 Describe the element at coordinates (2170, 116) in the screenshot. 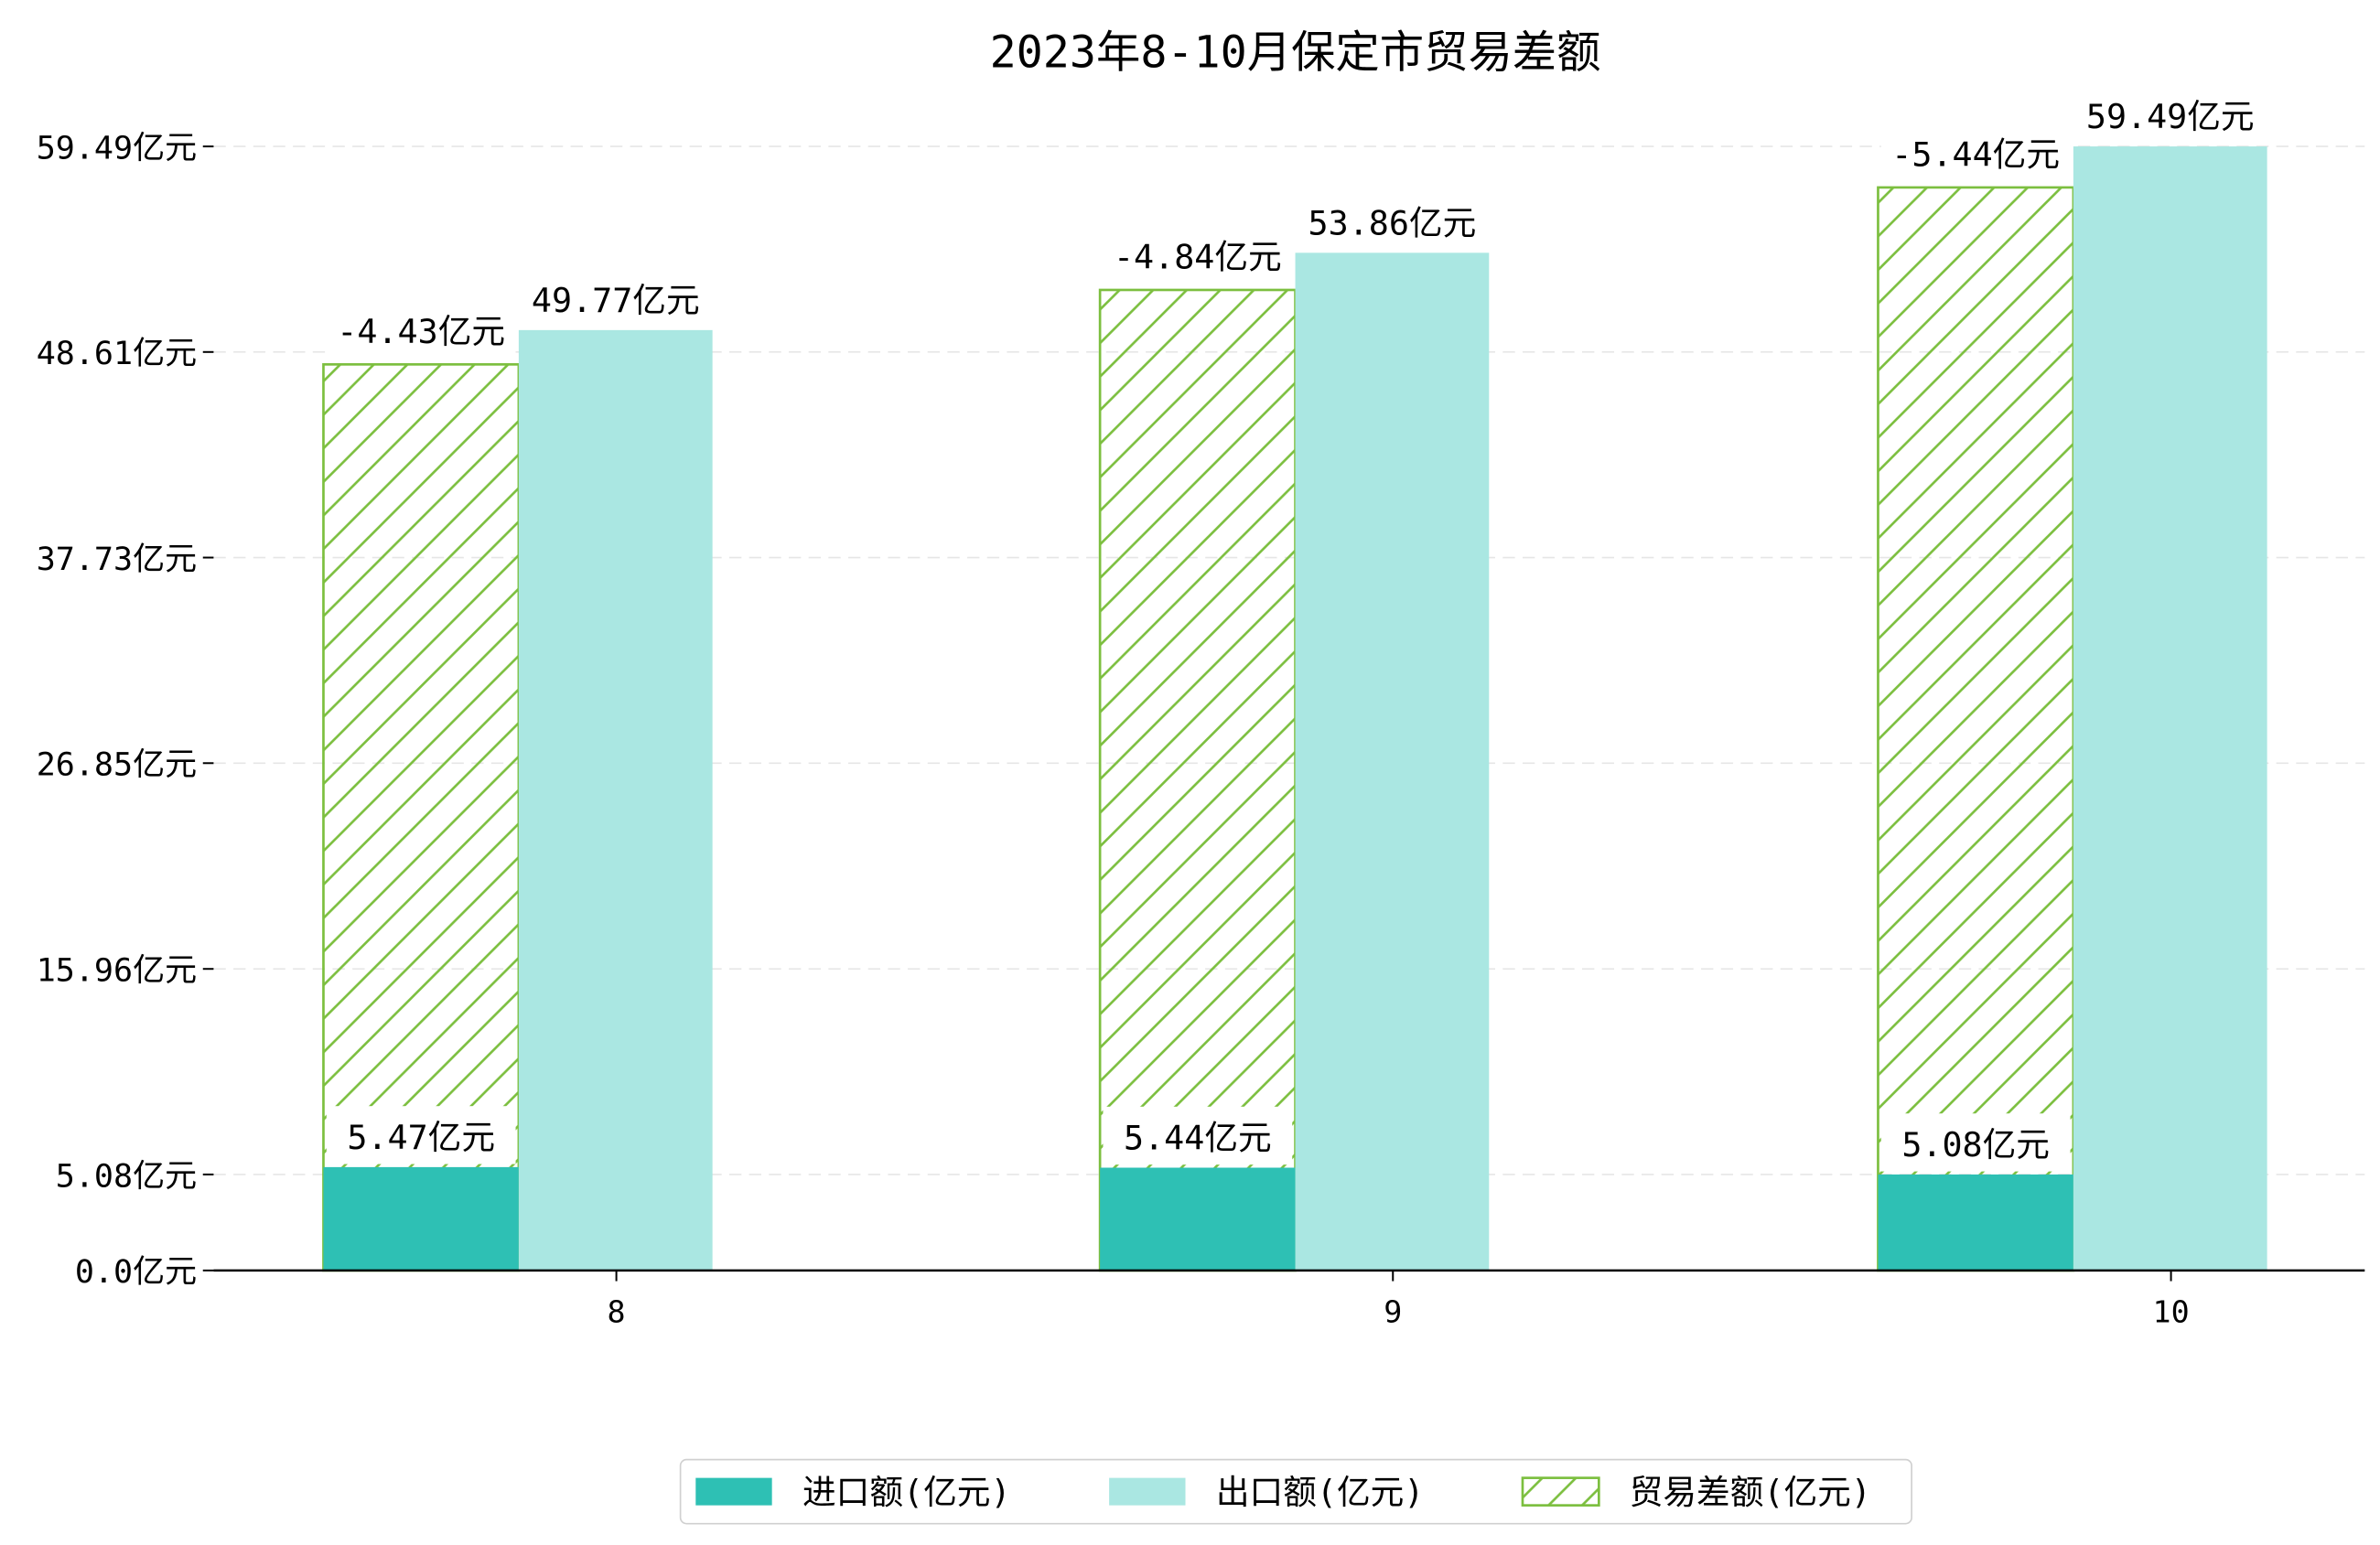

I see `export-data-label: 59.49亿元` at that location.